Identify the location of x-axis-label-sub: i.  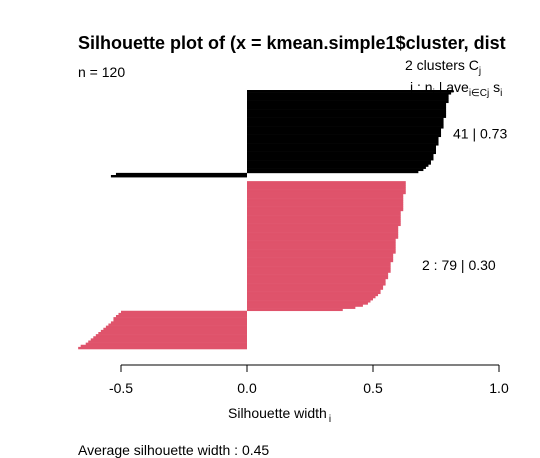
(330, 419).